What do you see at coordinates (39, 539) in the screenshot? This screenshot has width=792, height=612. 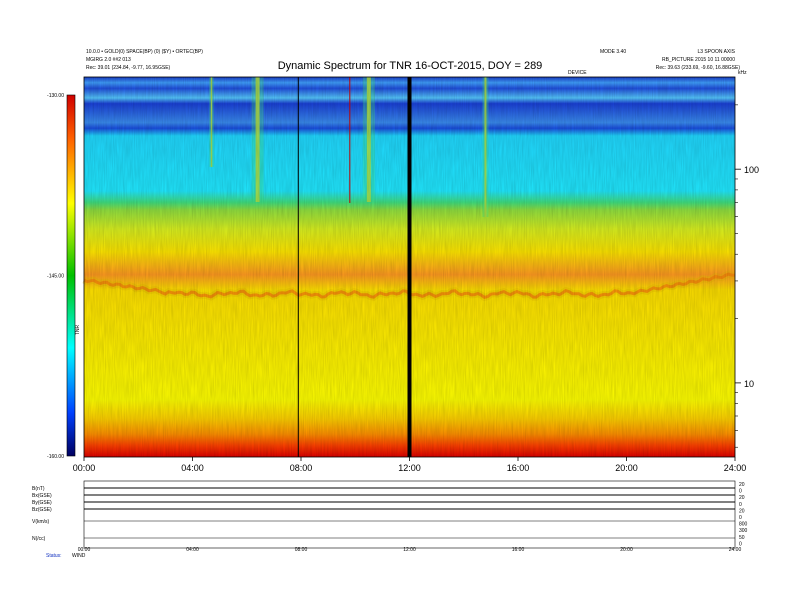 I see `panel-label: N(/cc)` at bounding box center [39, 539].